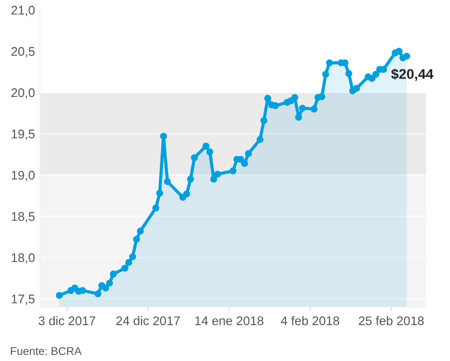  I want to click on y-tick-label: 19,5, so click(23, 135).